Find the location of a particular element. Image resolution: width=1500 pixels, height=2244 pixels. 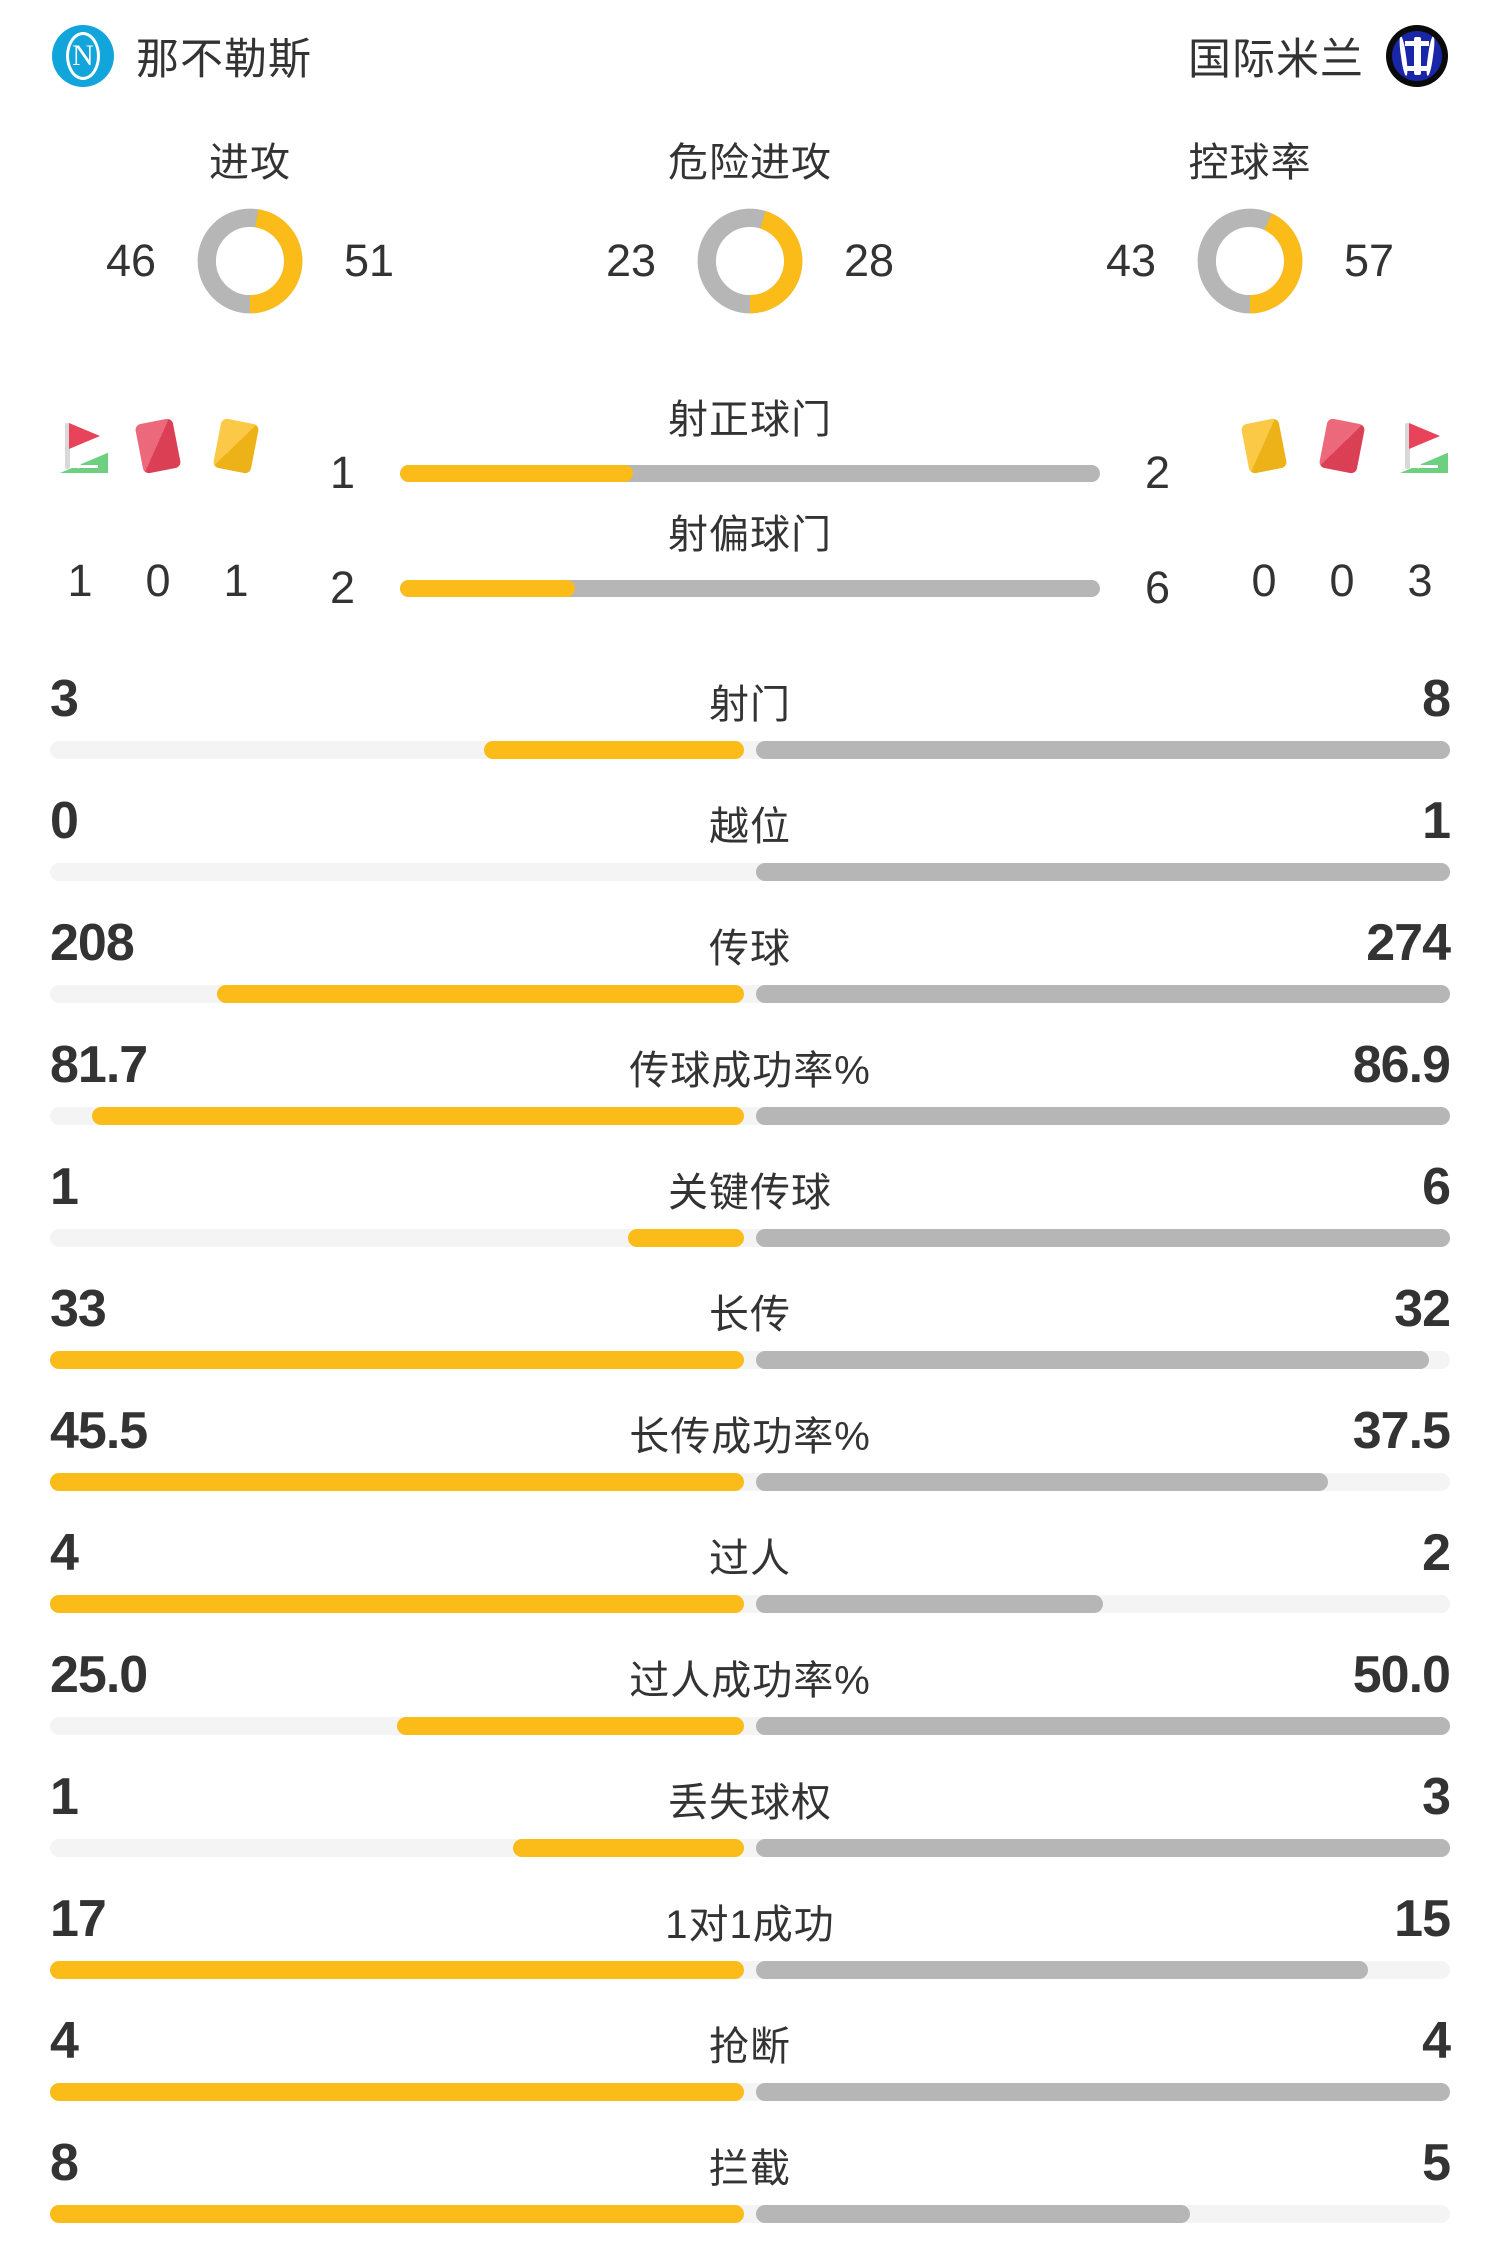

away-team: 国际米兰 is located at coordinates (1318, 56).